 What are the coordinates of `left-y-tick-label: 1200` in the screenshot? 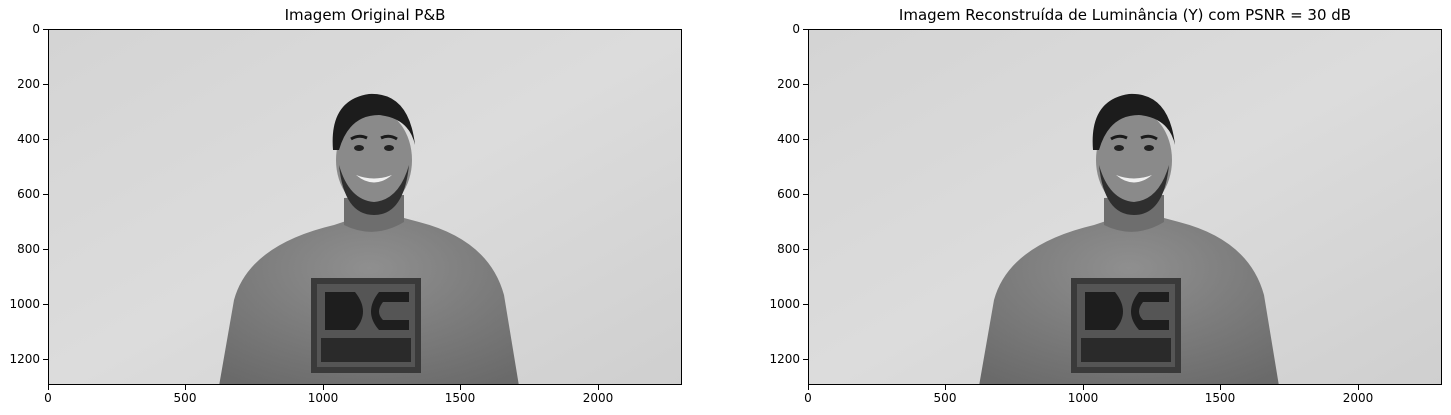 It's located at (24, 359).